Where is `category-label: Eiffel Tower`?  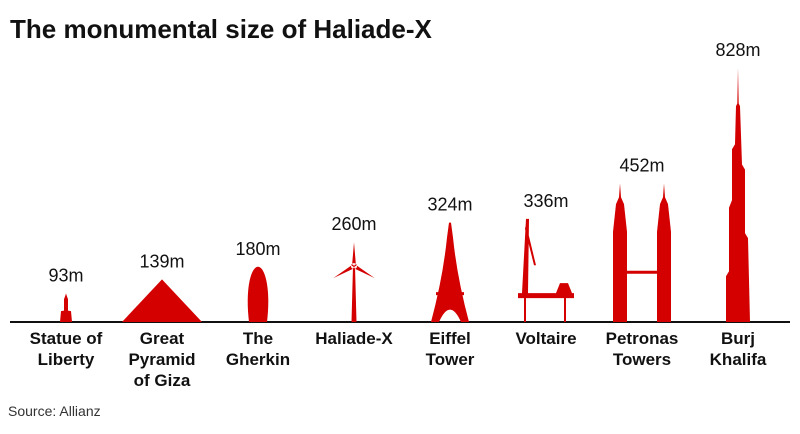
category-label: Eiffel Tower is located at coordinates (450, 349).